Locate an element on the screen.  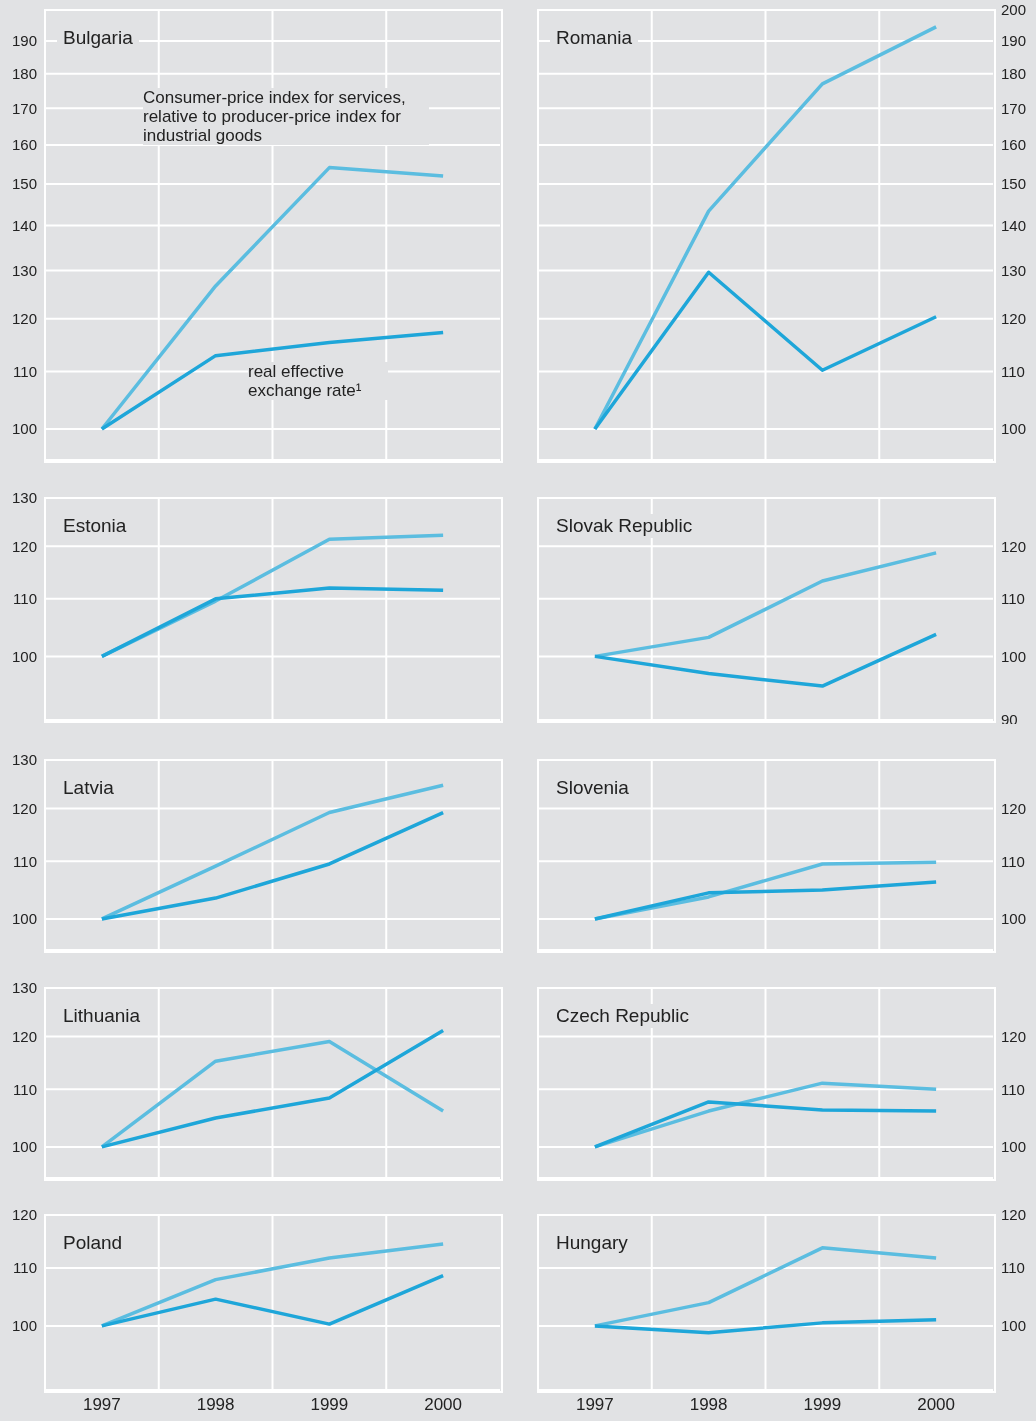
text: Hungary is located at coordinates (592, 1243).